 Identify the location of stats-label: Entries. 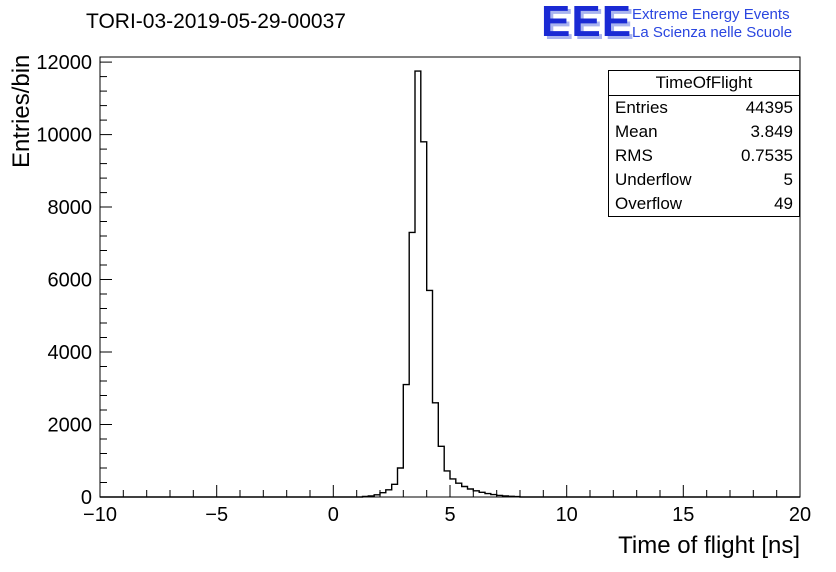
(641, 107).